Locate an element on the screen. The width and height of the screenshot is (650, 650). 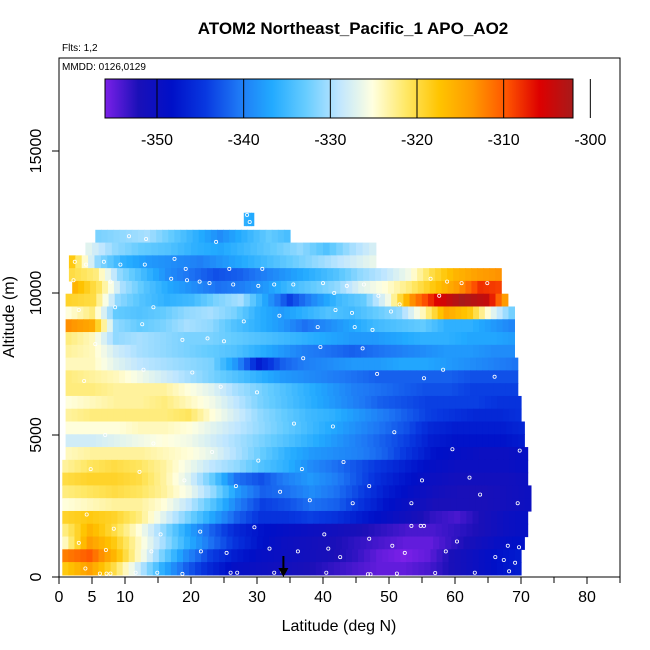
colorbar-tick-label: -330 is located at coordinates (330, 140).